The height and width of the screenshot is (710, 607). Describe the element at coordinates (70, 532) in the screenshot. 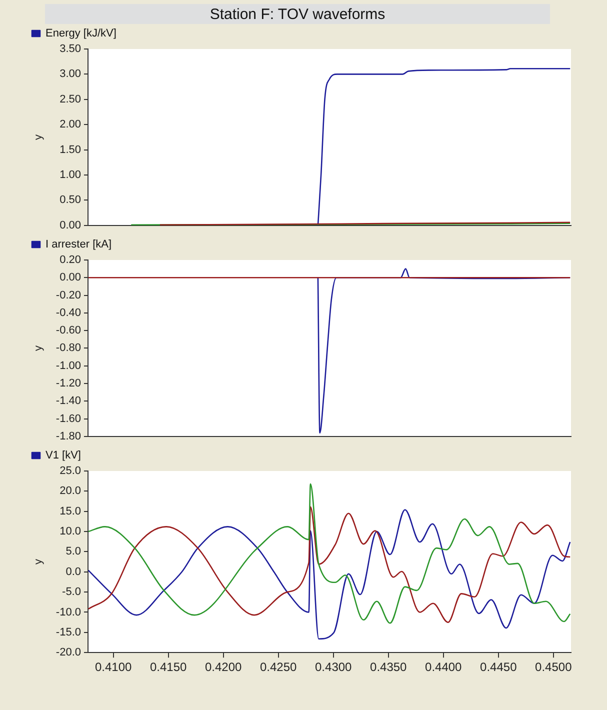

I see `y-tick-label: 10.0` at that location.